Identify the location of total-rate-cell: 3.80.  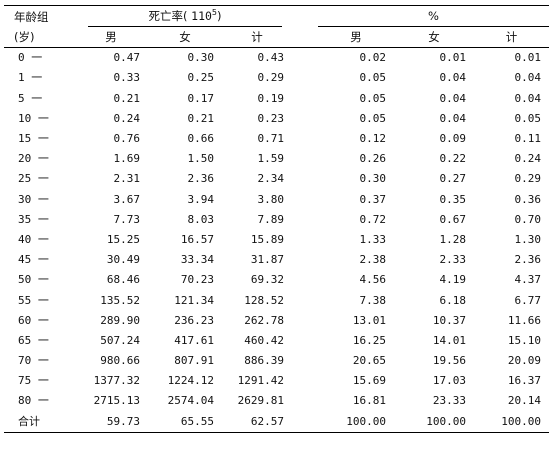
(271, 199).